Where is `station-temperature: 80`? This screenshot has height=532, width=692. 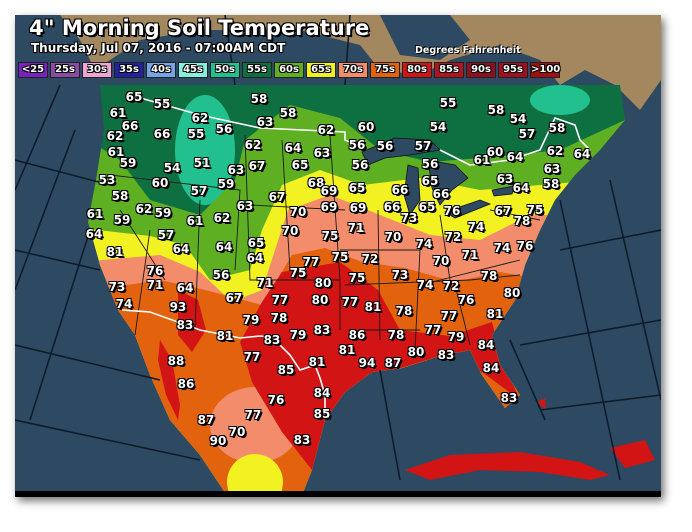 station-temperature: 80 is located at coordinates (512, 293).